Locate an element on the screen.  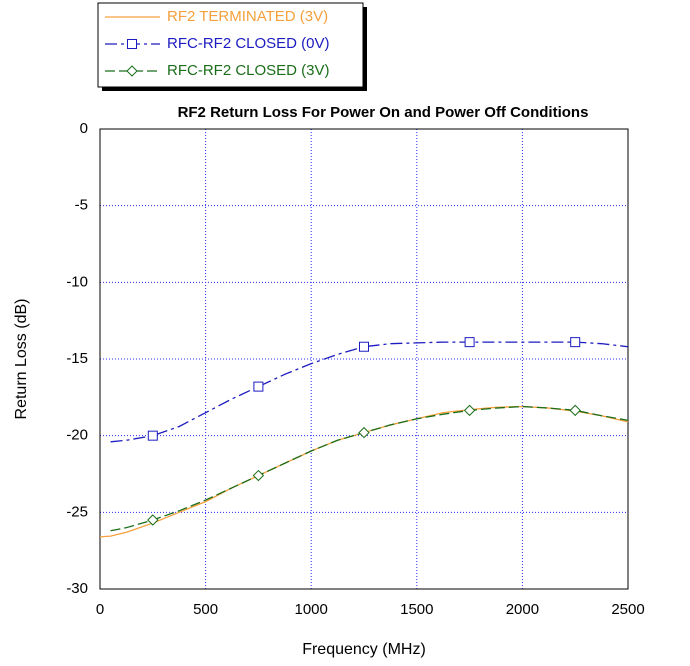
y-tick-label: -10 is located at coordinates (77, 281).